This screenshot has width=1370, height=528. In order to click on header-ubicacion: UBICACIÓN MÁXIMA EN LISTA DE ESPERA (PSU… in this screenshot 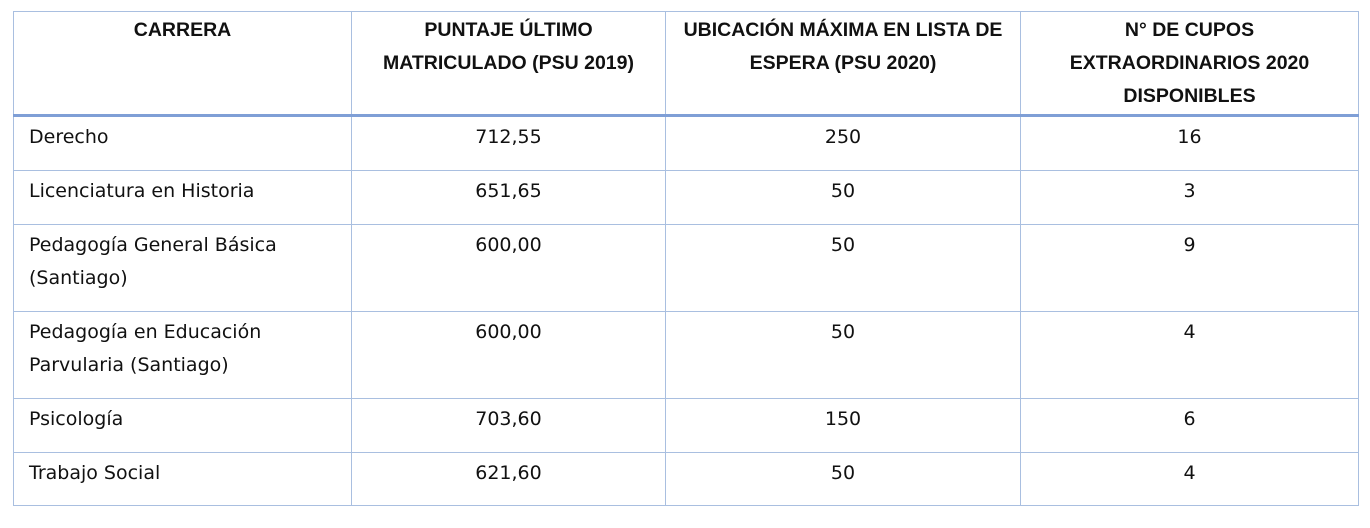, I will do `click(843, 64)`.